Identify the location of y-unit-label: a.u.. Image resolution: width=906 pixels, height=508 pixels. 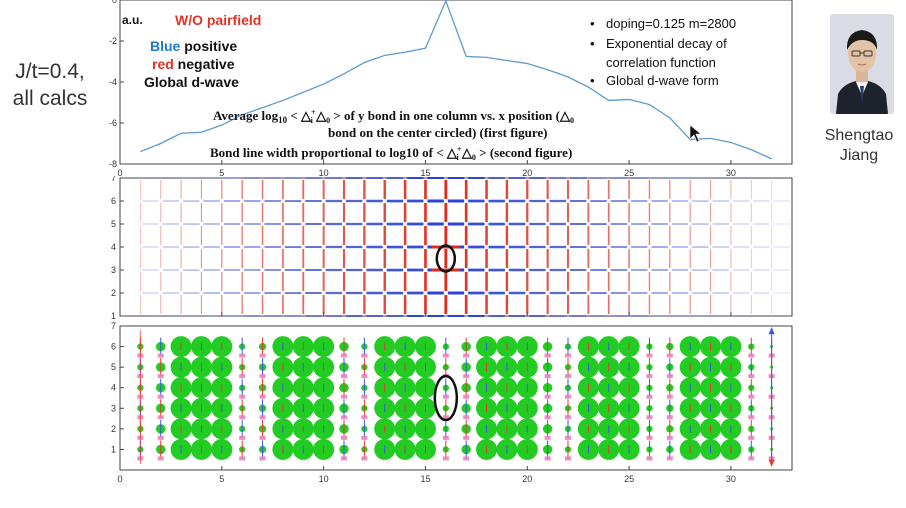
(132, 20).